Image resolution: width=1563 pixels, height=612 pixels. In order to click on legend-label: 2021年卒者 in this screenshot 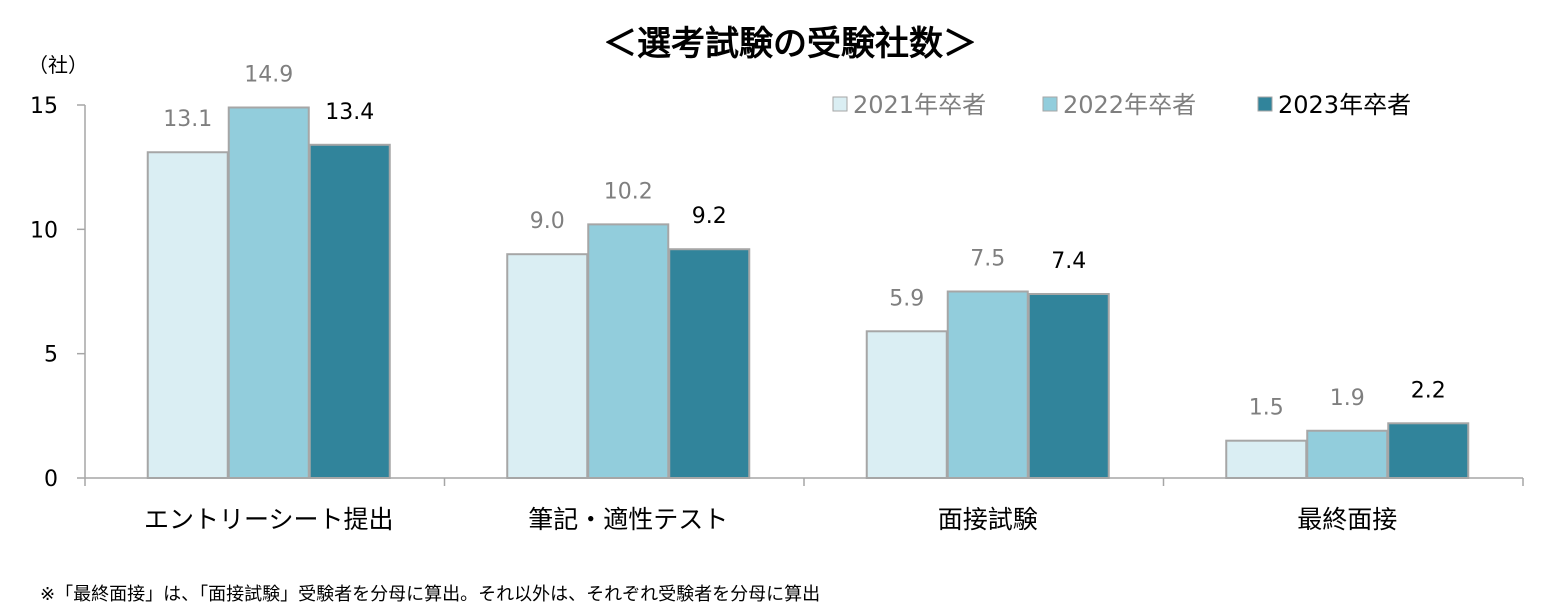, I will do `click(919, 105)`.